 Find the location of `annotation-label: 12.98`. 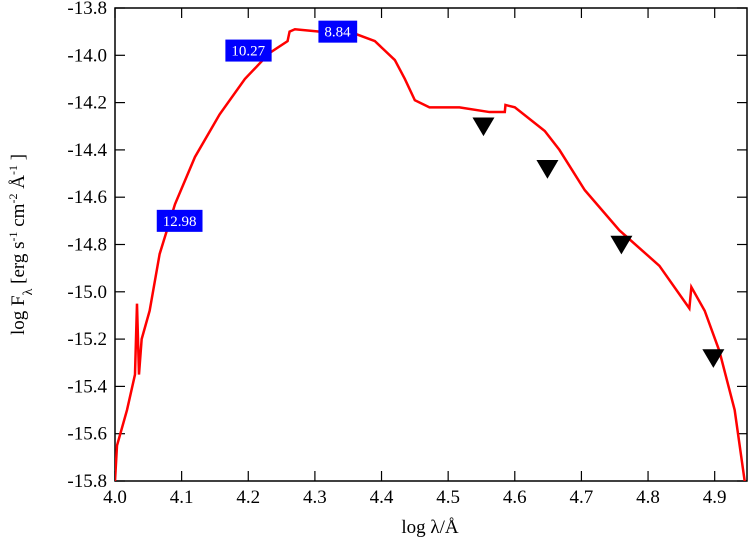

annotation-label: 12.98 is located at coordinates (180, 222).